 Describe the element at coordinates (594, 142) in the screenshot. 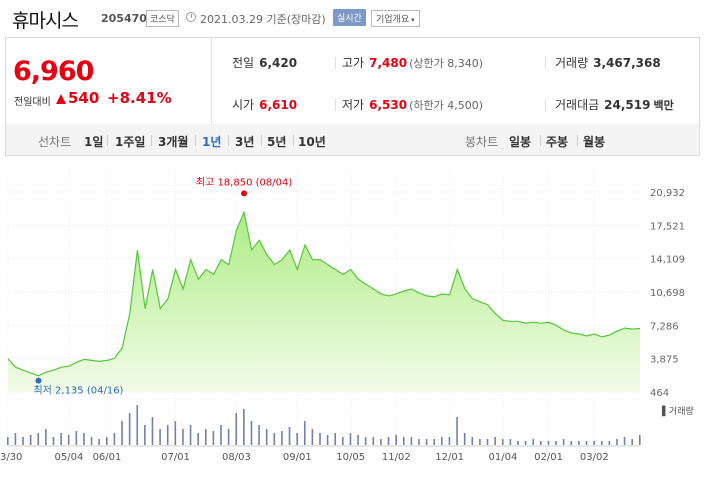

I see `tab-monthly-candle: 월봉` at that location.